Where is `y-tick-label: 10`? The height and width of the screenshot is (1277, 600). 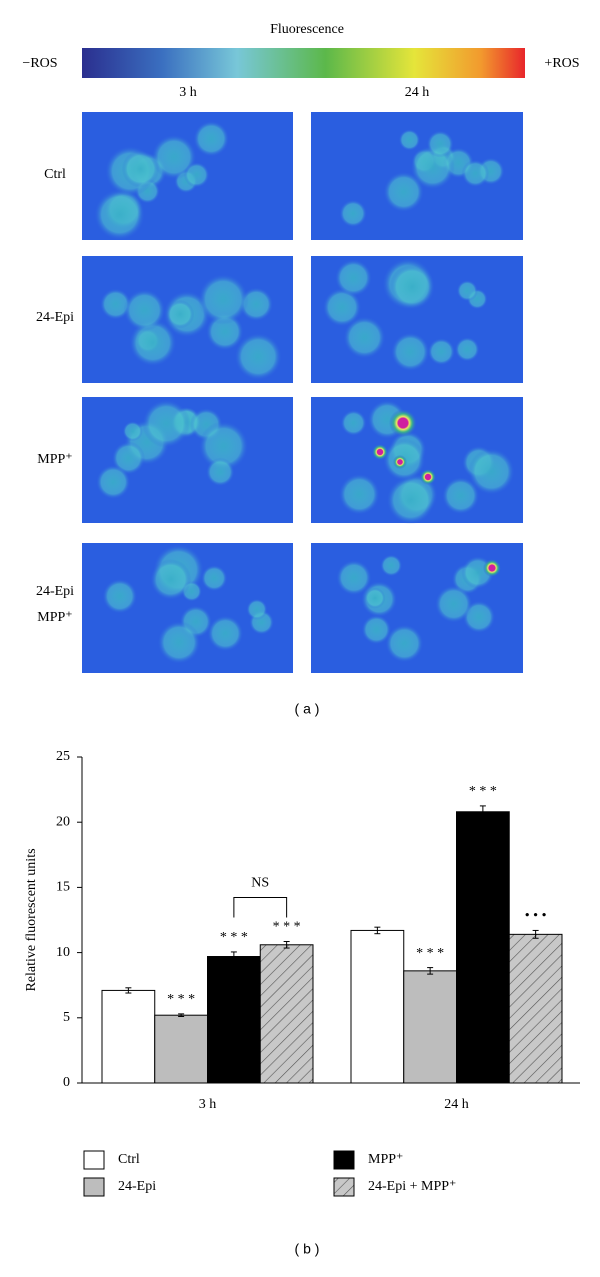
y-tick-label: 10 is located at coordinates (63, 952).